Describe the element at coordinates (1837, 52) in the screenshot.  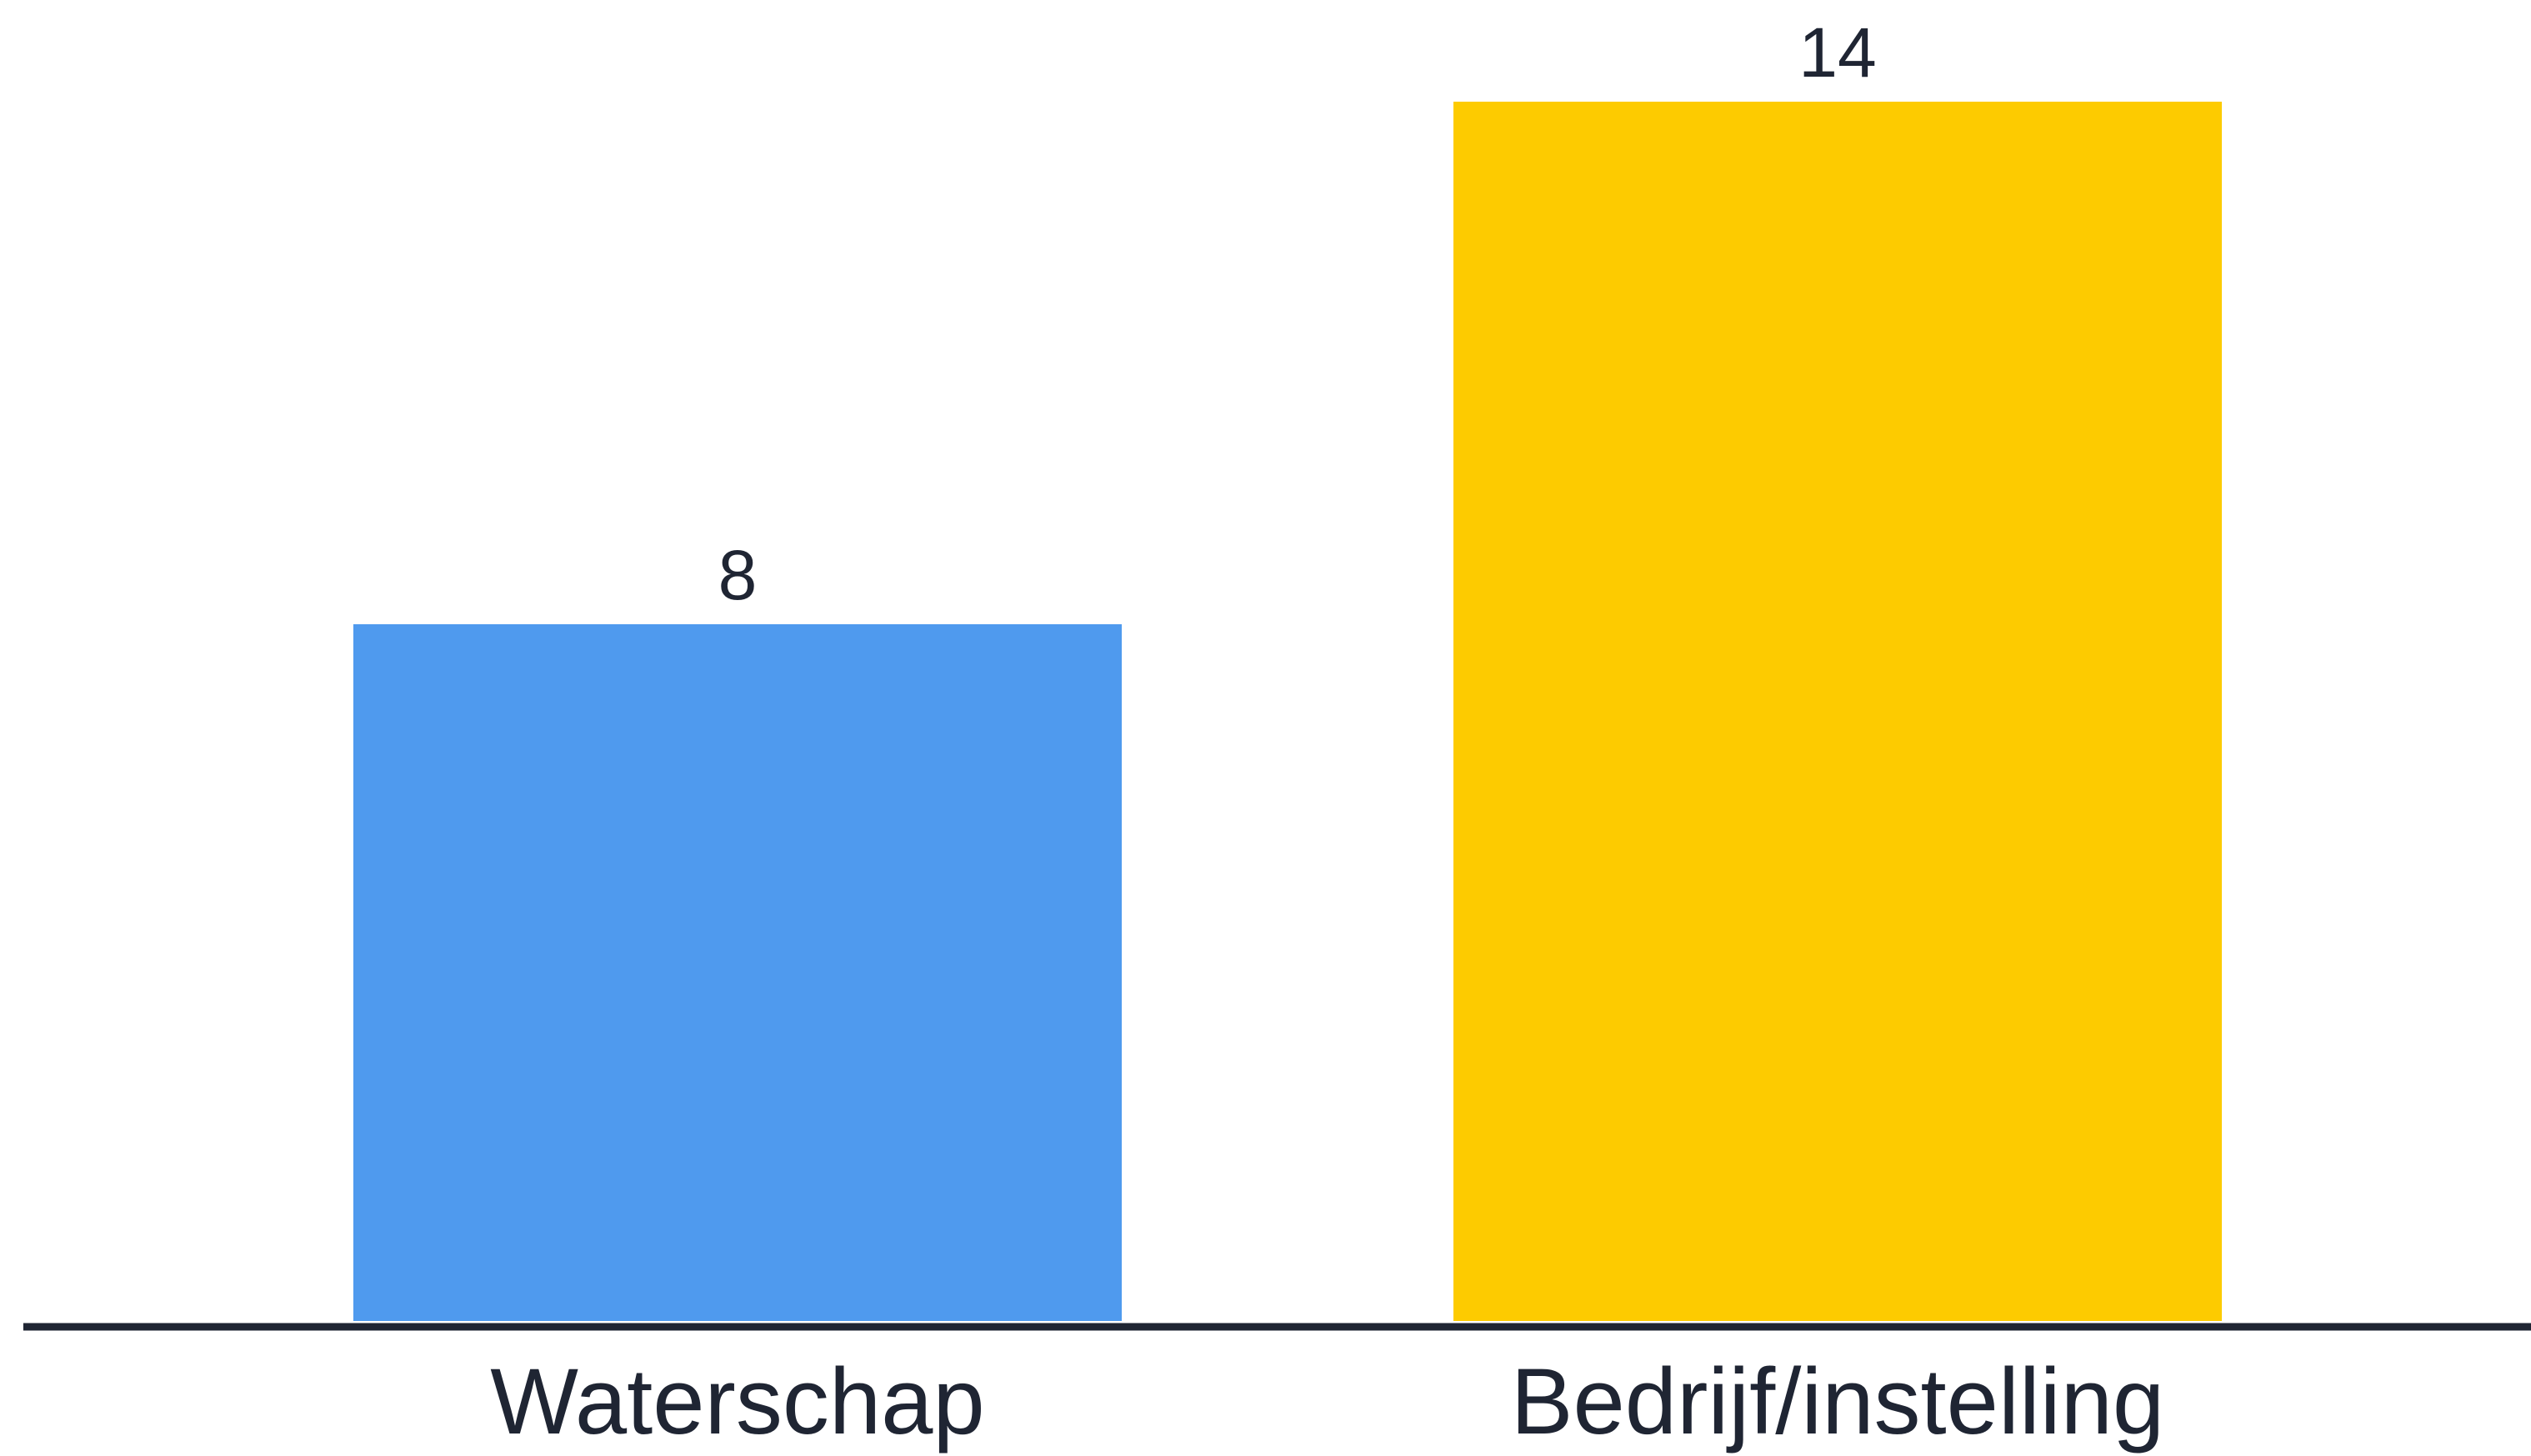
I see `value-label: 14` at that location.